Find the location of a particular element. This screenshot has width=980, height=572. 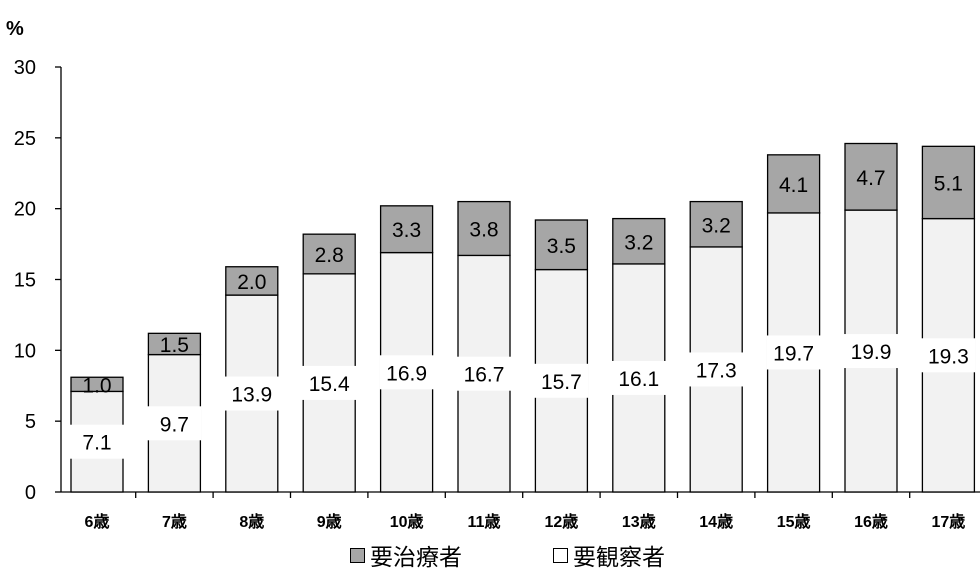

x-tick-label: 11歳 is located at coordinates (484, 521).